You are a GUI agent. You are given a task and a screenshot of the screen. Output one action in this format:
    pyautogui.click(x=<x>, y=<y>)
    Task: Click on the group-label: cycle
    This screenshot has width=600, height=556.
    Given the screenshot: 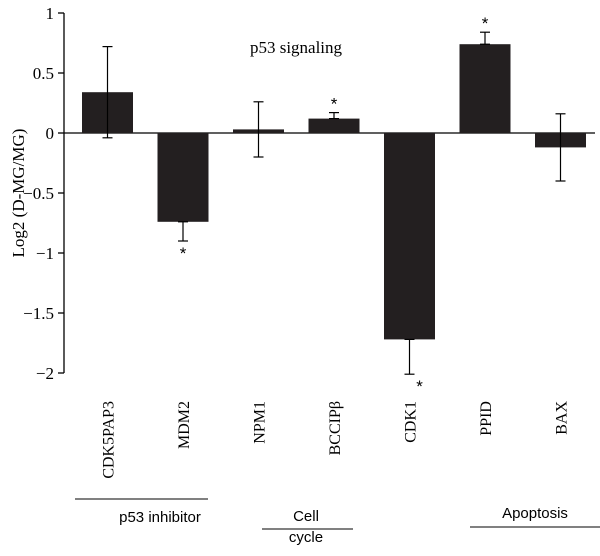 What is the action you would take?
    pyautogui.click(x=306, y=537)
    